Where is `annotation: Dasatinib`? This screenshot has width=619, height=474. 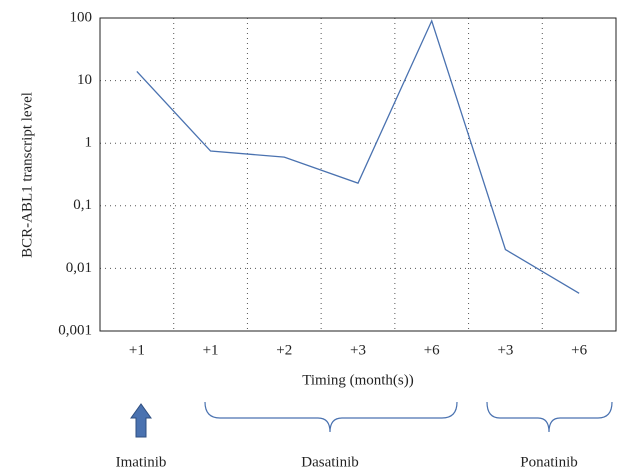
annotation: Dasatinib is located at coordinates (330, 462).